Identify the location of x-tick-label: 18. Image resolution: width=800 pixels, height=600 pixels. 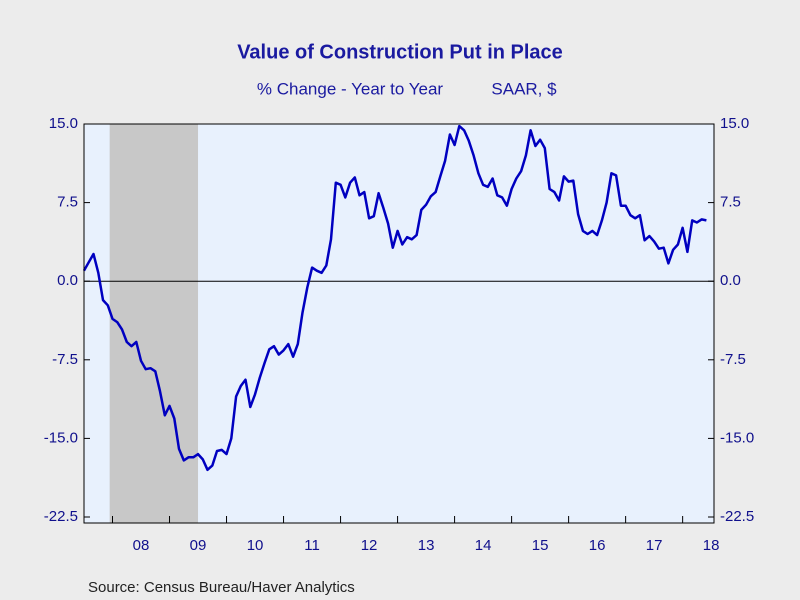
(711, 545).